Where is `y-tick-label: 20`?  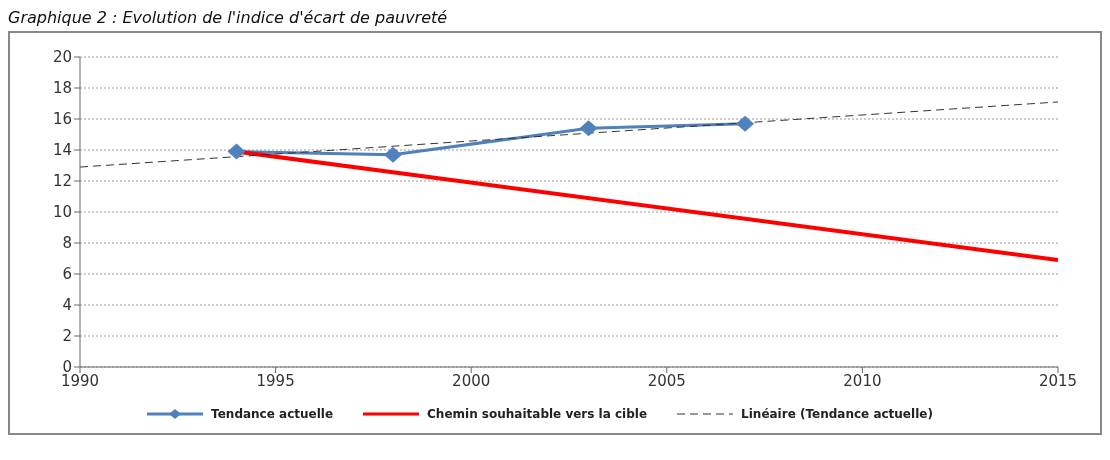 y-tick-label: 20 is located at coordinates (62, 57).